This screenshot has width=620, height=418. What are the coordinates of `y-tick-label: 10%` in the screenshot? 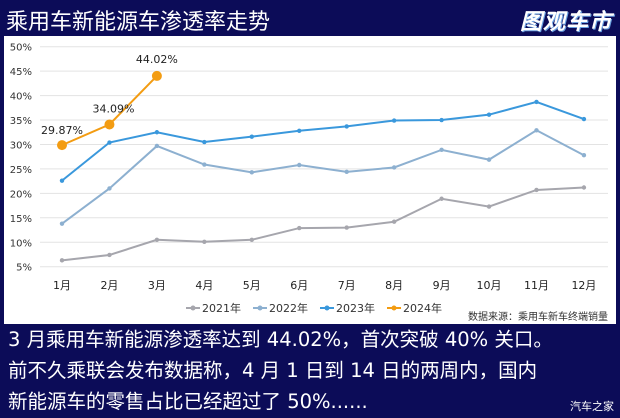 It's located at (21, 243).